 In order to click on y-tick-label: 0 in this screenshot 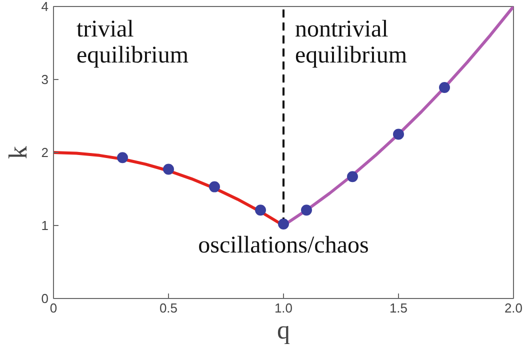, I will do `click(45, 298)`.